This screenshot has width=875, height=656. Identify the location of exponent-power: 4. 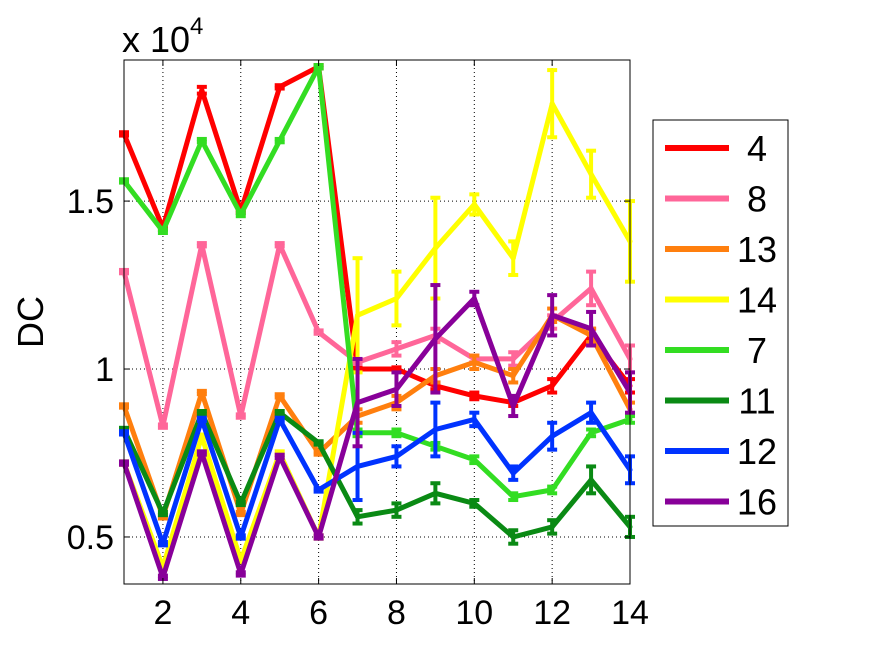
(196, 26).